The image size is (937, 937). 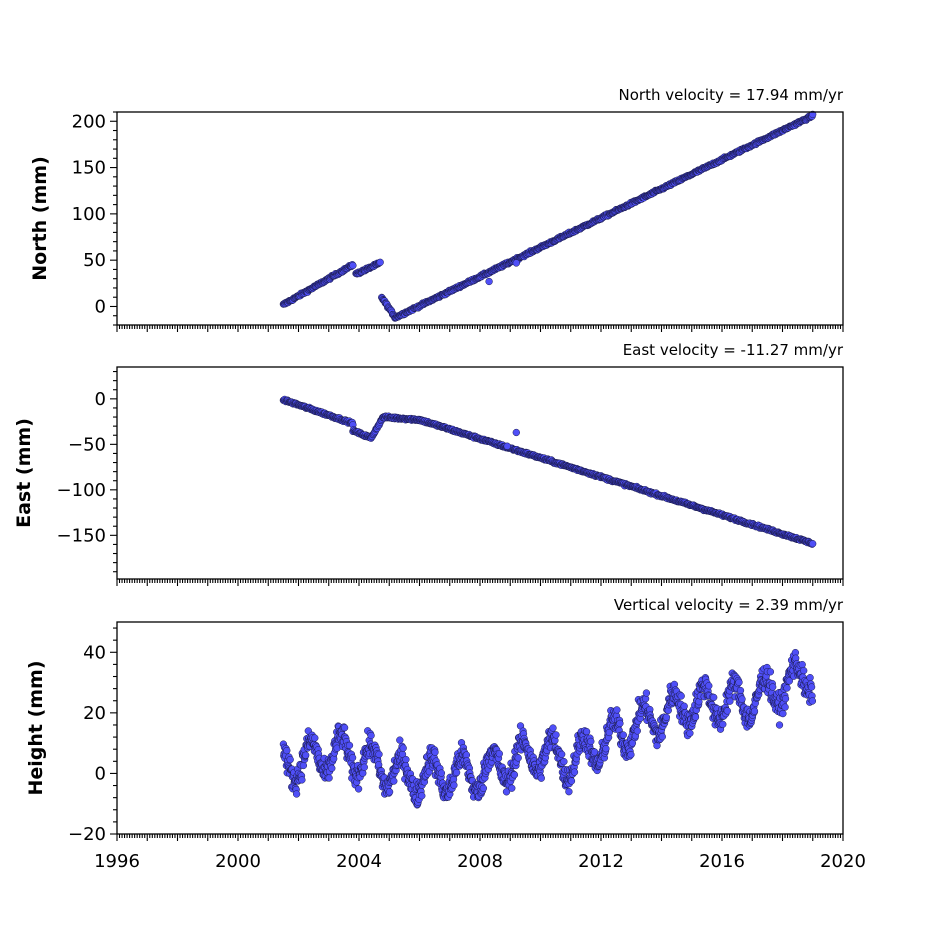 What do you see at coordinates (94, 652) in the screenshot?
I see `vertical-ytick-label: 40` at bounding box center [94, 652].